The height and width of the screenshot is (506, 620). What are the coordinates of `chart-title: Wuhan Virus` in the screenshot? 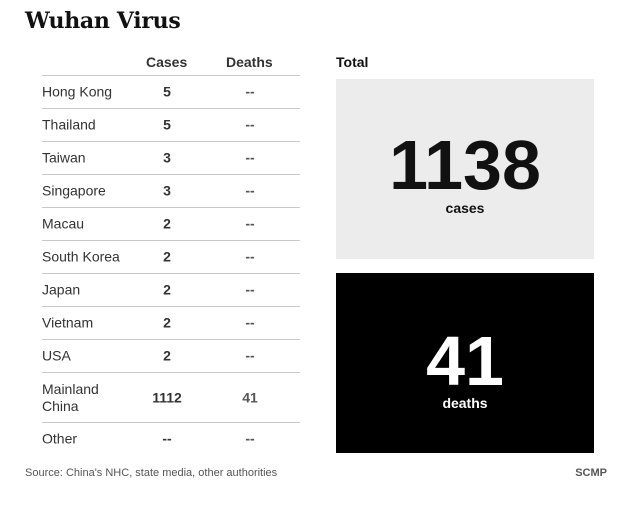 It's located at (103, 21).